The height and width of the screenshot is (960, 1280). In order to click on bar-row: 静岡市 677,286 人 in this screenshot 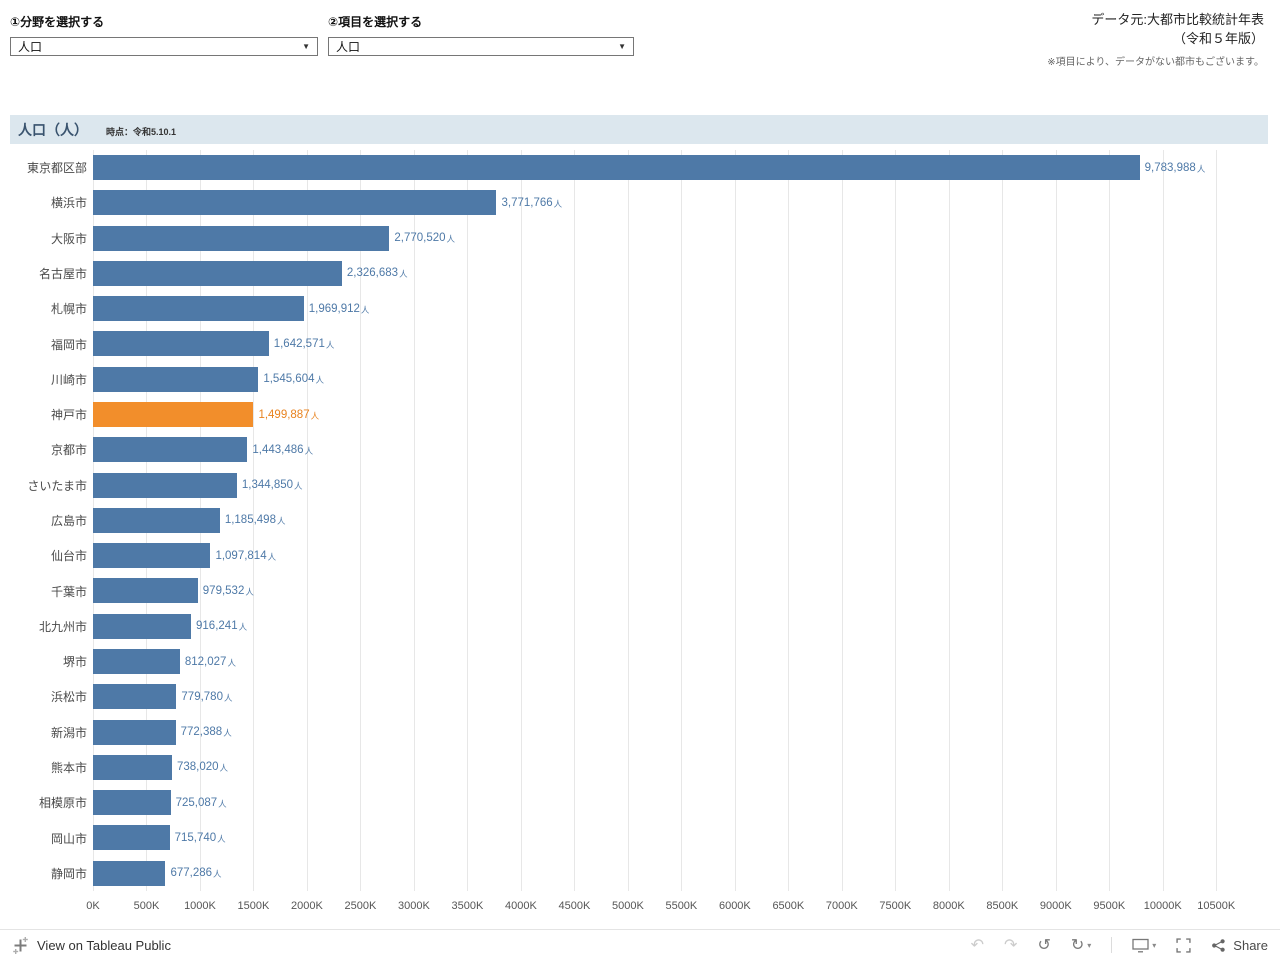, I will do `click(639, 873)`.